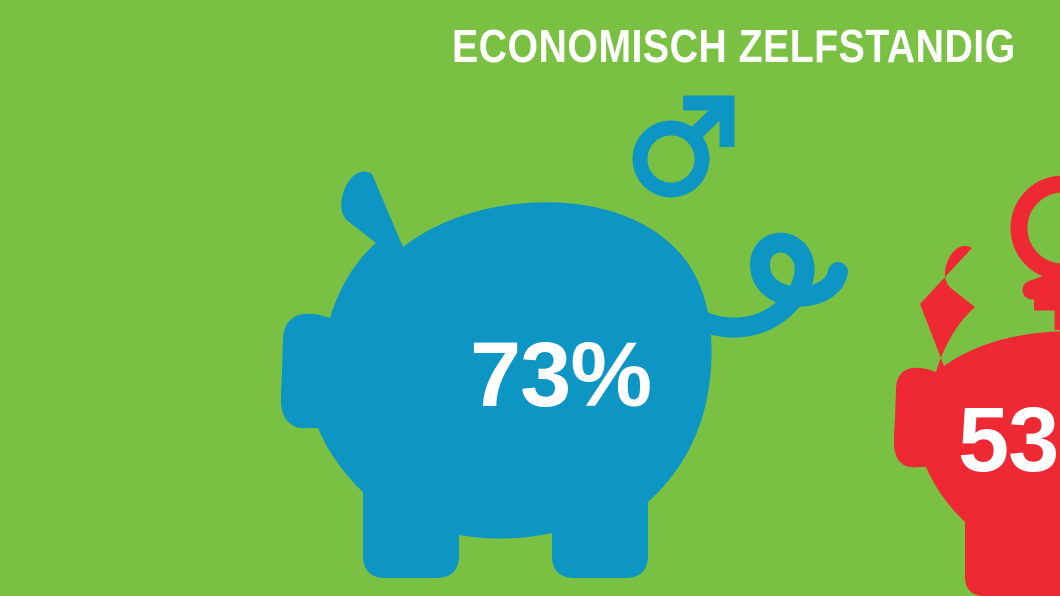  I want to click on value-label-female: 53, so click(1008, 440).